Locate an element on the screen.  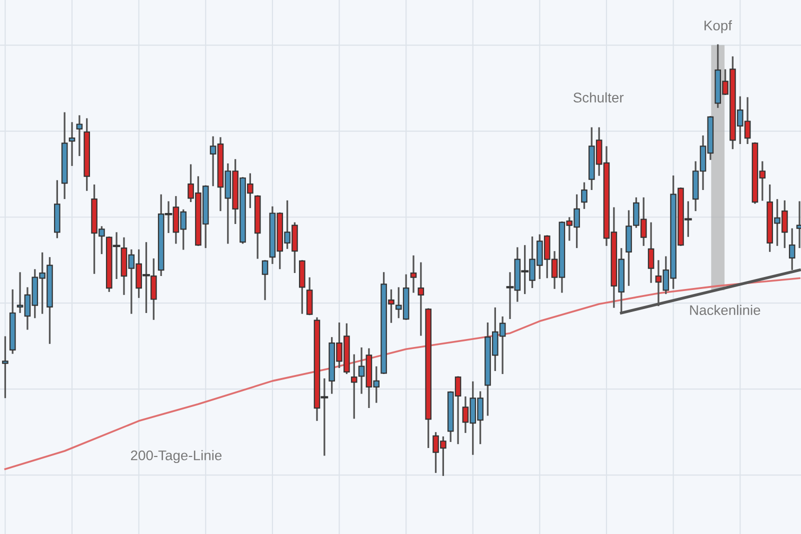
annotation: Schulter is located at coordinates (599, 97).